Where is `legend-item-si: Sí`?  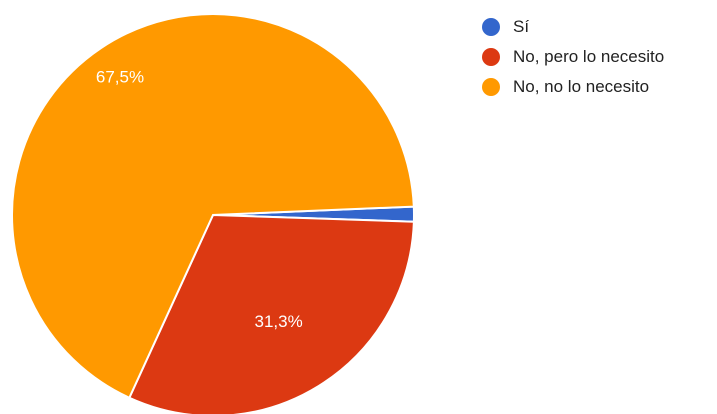 legend-item-si: Sí is located at coordinates (573, 27).